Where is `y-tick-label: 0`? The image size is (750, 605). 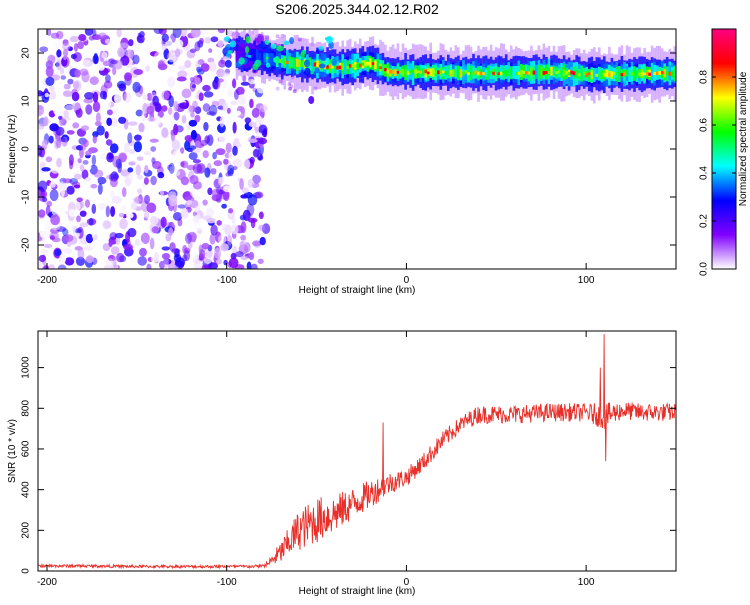
y-tick-label: 0 is located at coordinates (26, 571).